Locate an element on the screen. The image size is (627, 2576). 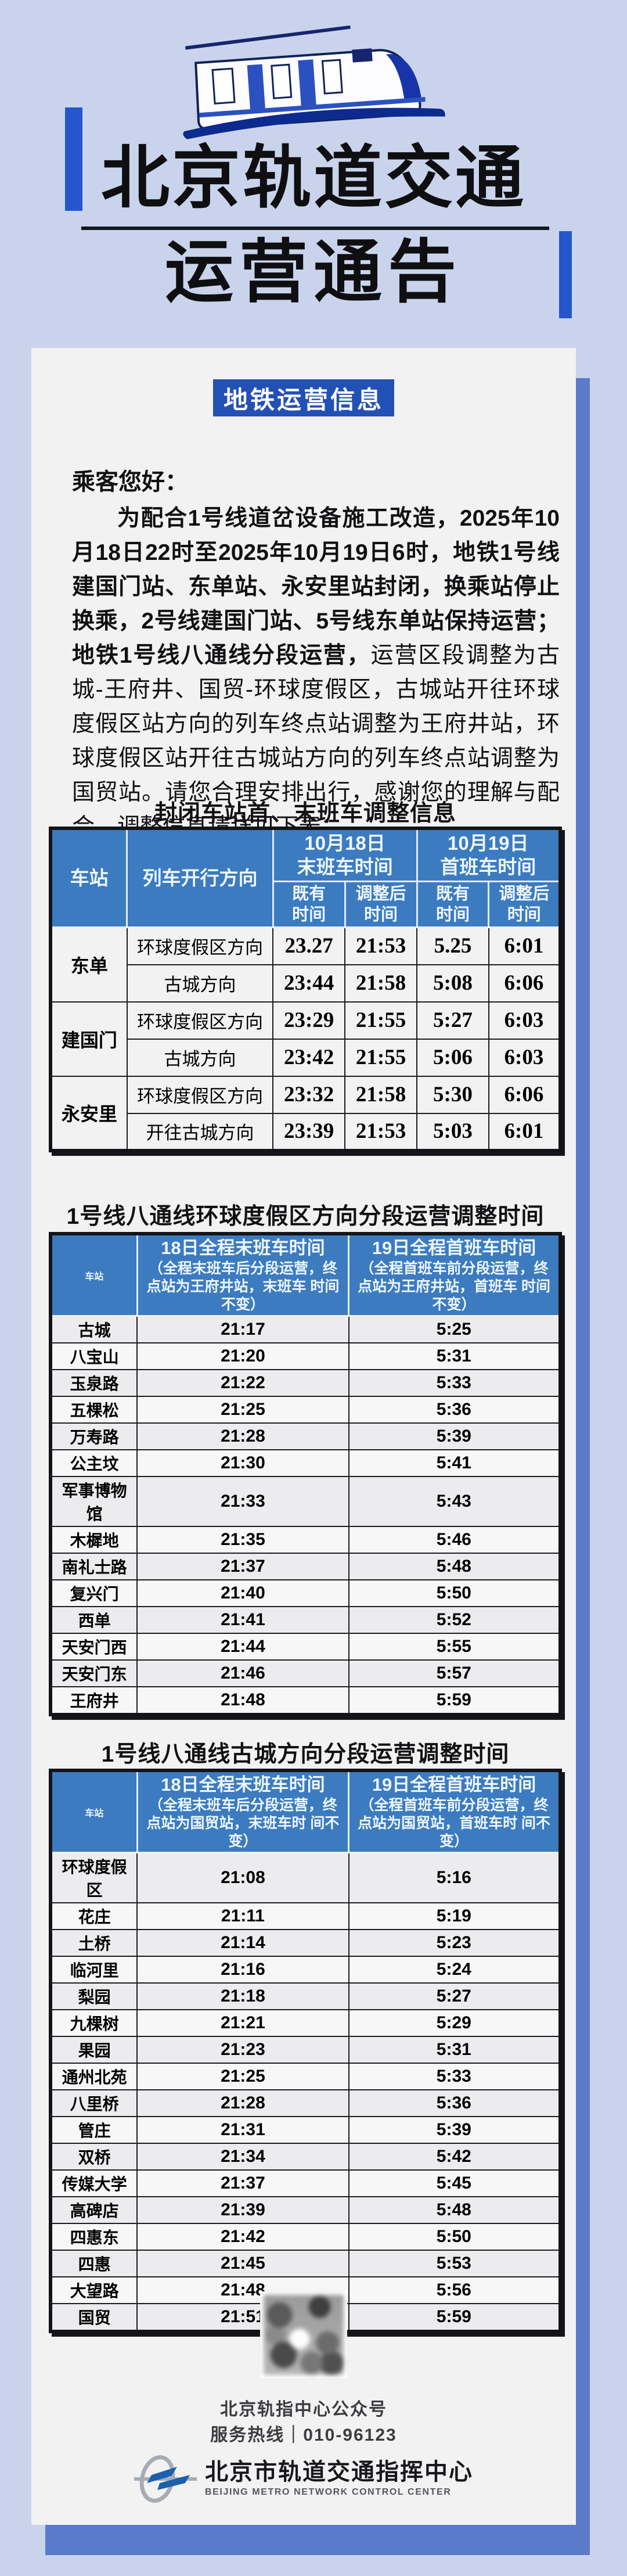
col-header-first-train: 19日全程首班车时间 （全程首班车前分段运营，终点站为王府井站，首班车 时间不变） is located at coordinates (454, 1275).